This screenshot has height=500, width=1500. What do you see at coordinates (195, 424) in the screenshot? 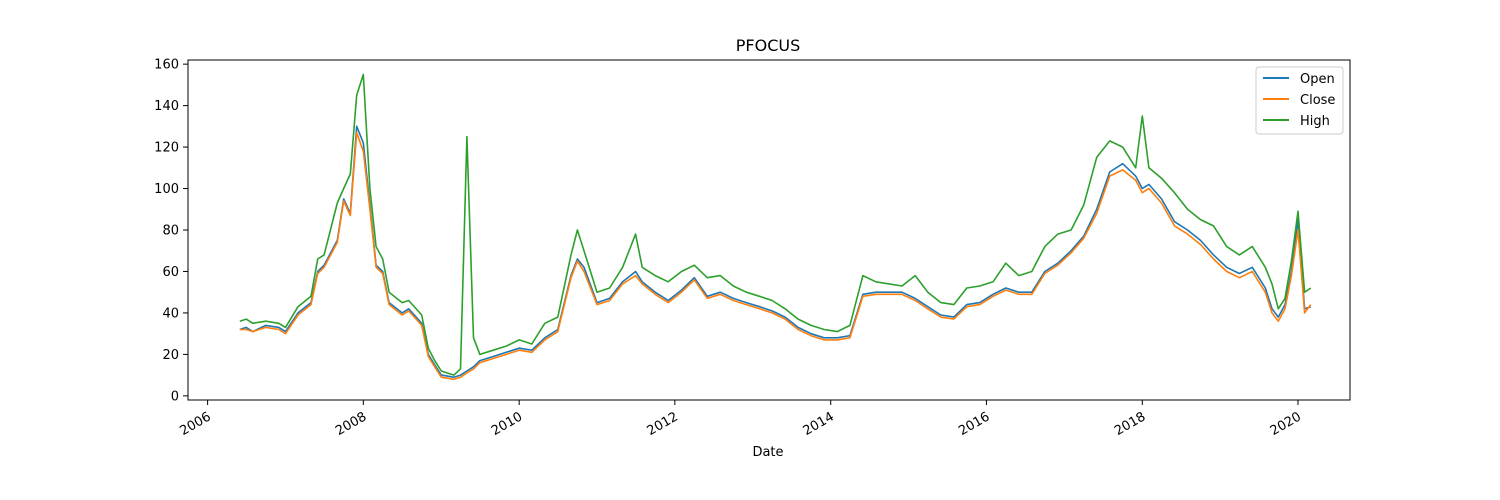
I see `x-tick-label: 2006` at bounding box center [195, 424].